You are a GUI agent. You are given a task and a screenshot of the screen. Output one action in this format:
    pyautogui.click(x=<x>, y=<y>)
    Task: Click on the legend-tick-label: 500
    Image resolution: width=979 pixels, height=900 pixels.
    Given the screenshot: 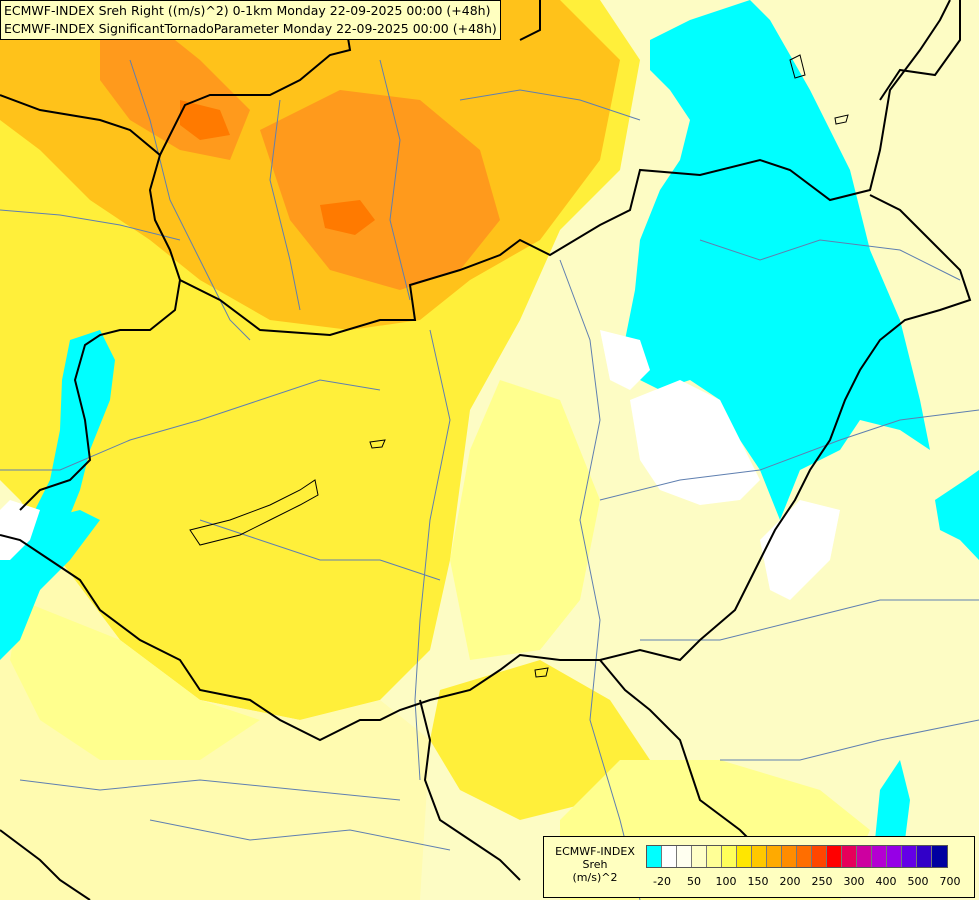 What is the action you would take?
    pyautogui.click(x=918, y=881)
    